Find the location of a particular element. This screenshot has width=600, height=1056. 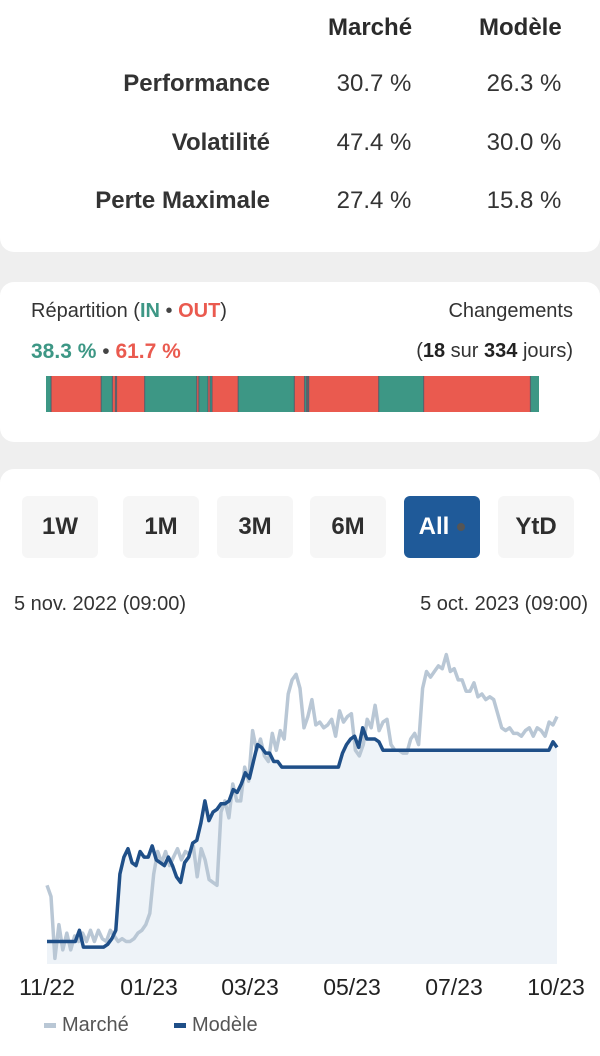

row-label-max-drawdown: Perte Maximale is located at coordinates (182, 200).